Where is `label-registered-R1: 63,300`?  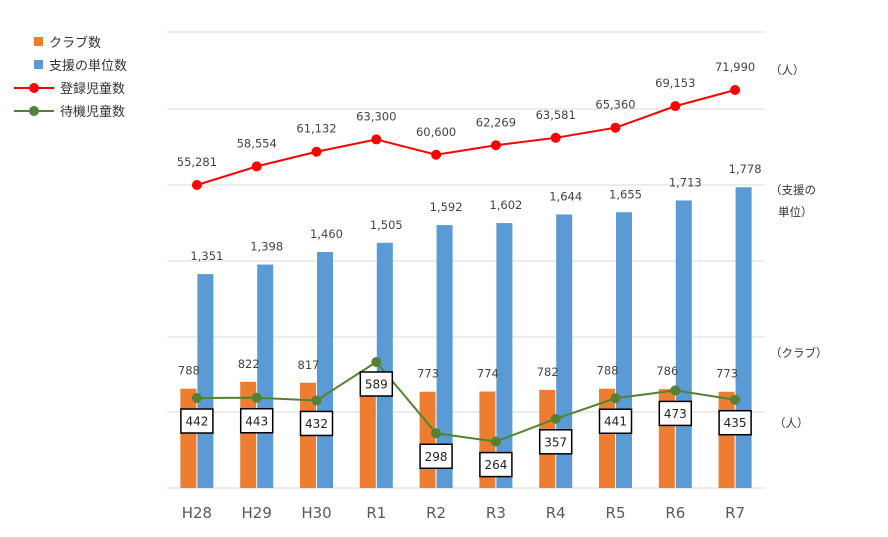 label-registered-R1: 63,300 is located at coordinates (376, 116).